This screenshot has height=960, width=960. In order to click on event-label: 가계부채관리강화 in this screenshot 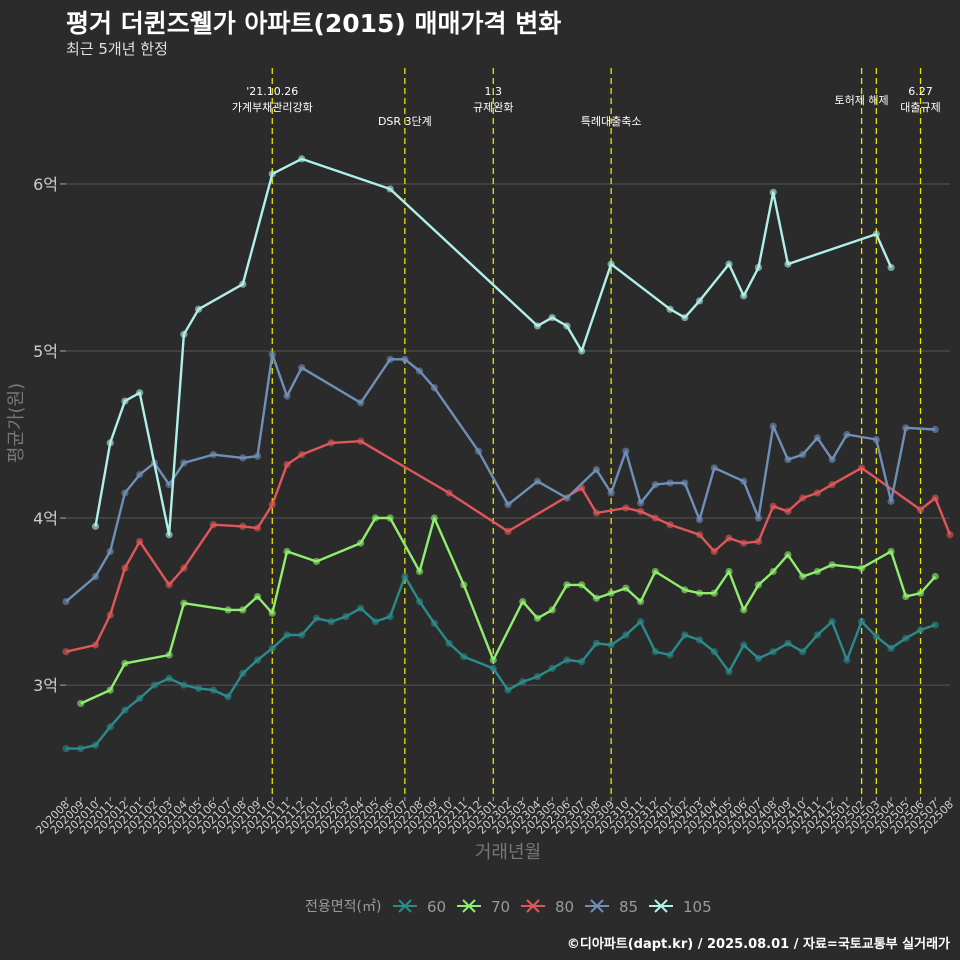, I will do `click(272, 107)`.